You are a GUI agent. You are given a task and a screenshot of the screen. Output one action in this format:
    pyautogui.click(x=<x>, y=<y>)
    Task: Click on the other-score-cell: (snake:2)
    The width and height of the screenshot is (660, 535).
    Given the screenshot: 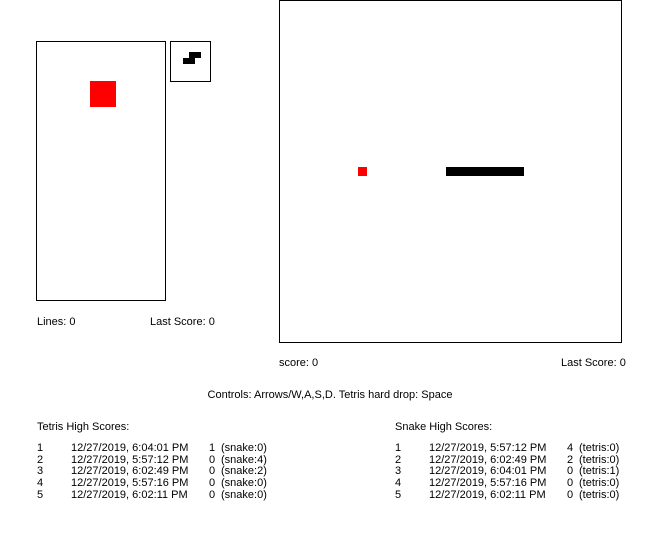 What is the action you would take?
    pyautogui.click(x=244, y=471)
    